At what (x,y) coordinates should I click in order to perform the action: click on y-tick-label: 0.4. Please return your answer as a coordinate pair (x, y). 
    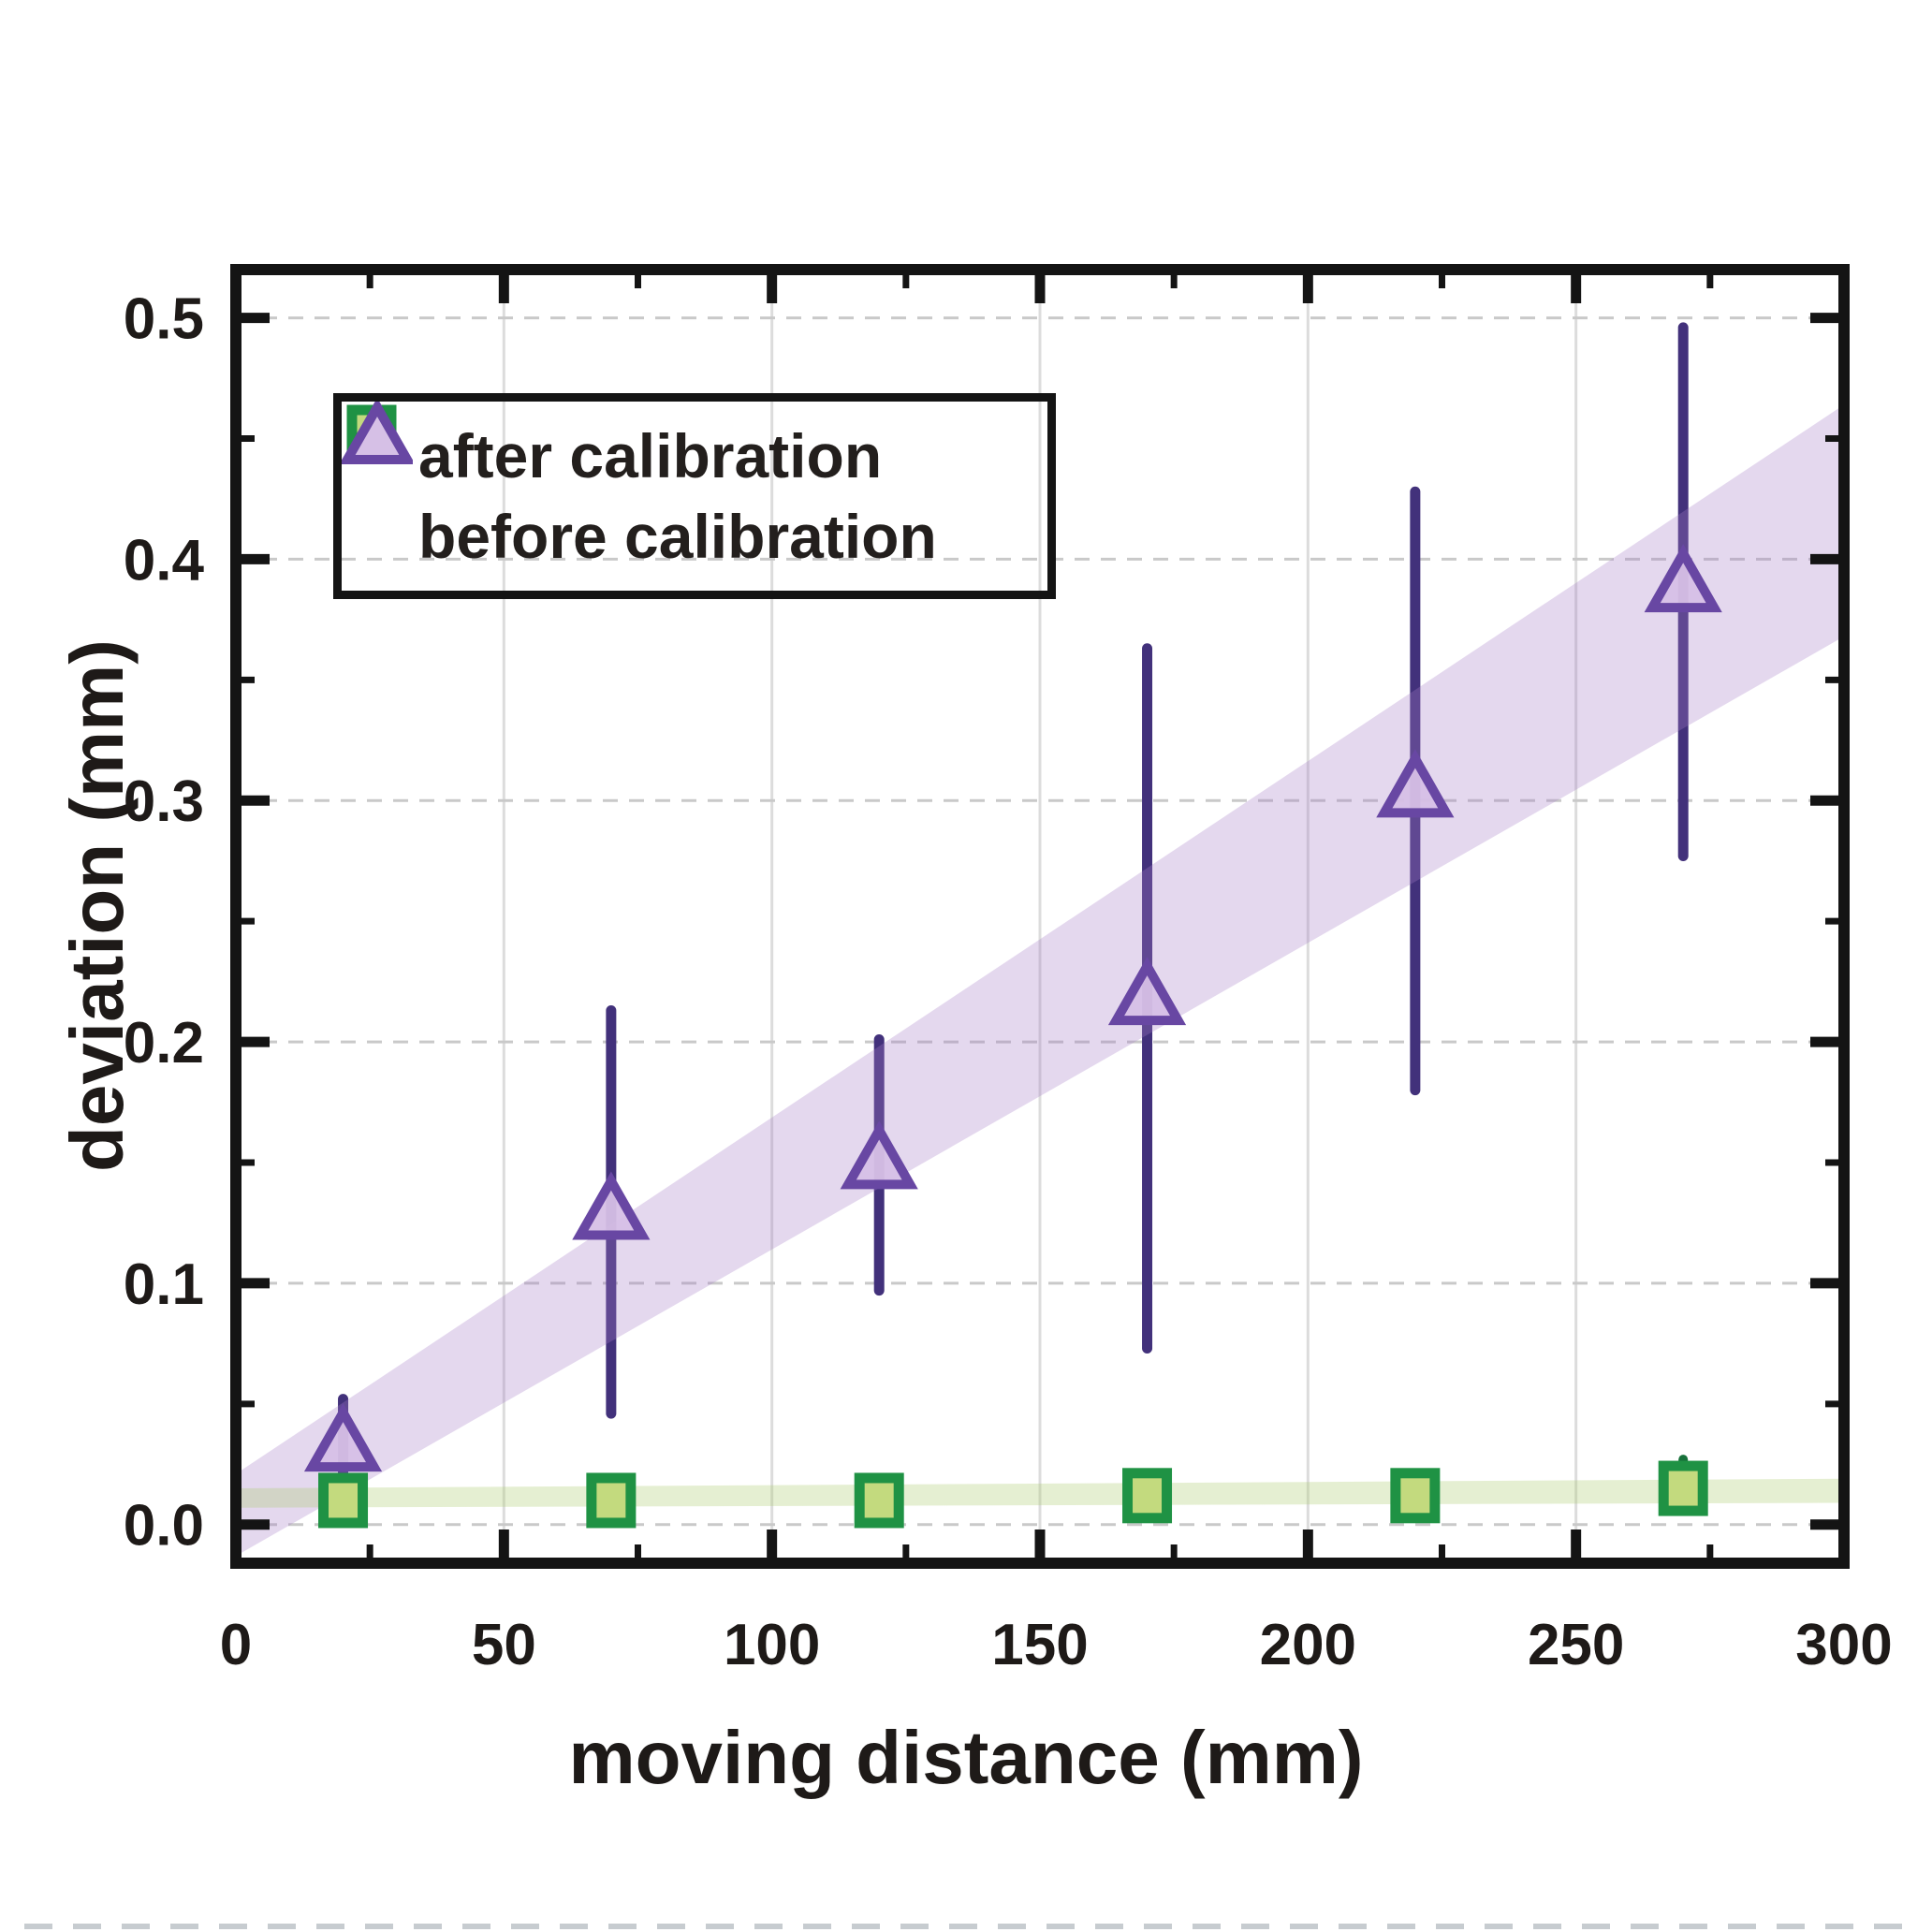
    Looking at the image, I should click on (164, 560).